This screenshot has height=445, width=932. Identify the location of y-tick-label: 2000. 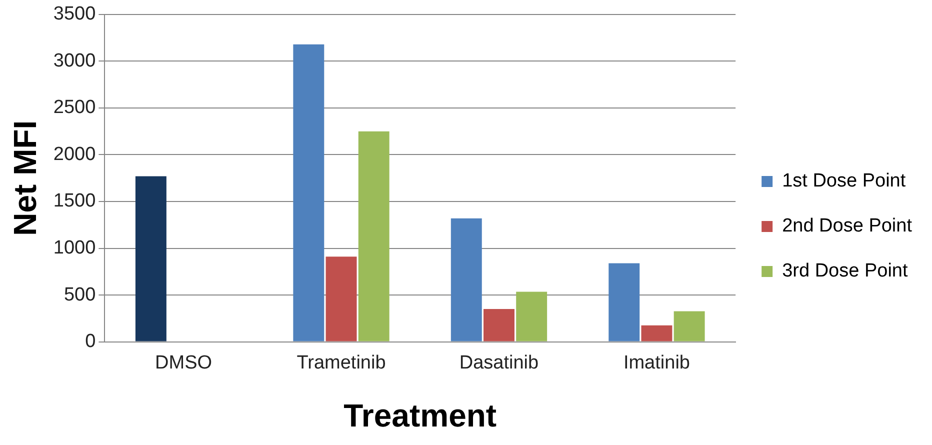
(74, 154).